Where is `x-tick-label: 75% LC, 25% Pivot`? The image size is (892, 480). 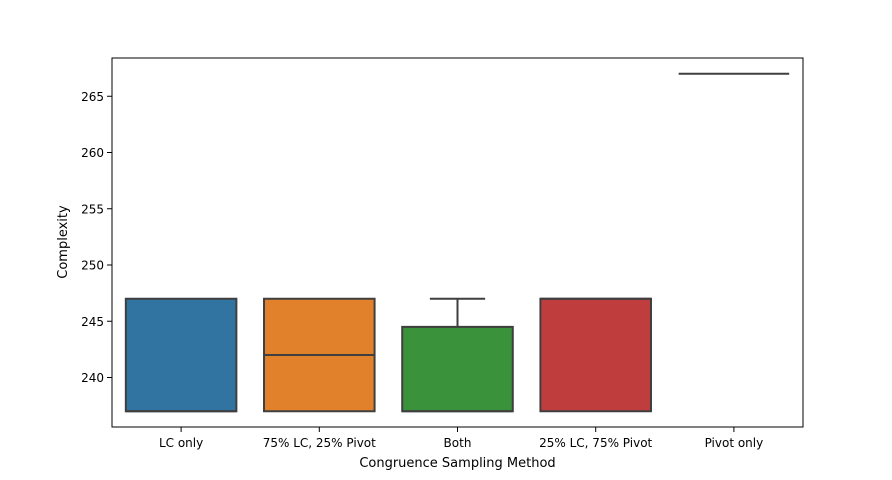 x-tick-label: 75% LC, 25% Pivot is located at coordinates (319, 443).